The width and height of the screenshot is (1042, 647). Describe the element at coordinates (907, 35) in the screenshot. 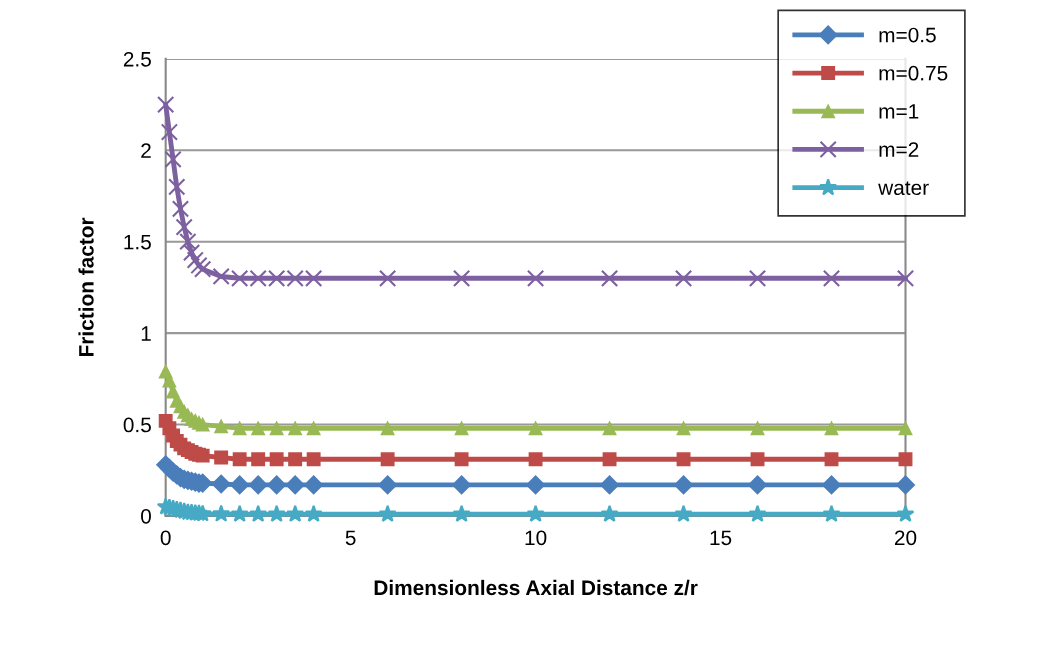

I see `legend-label: m=0.5` at that location.